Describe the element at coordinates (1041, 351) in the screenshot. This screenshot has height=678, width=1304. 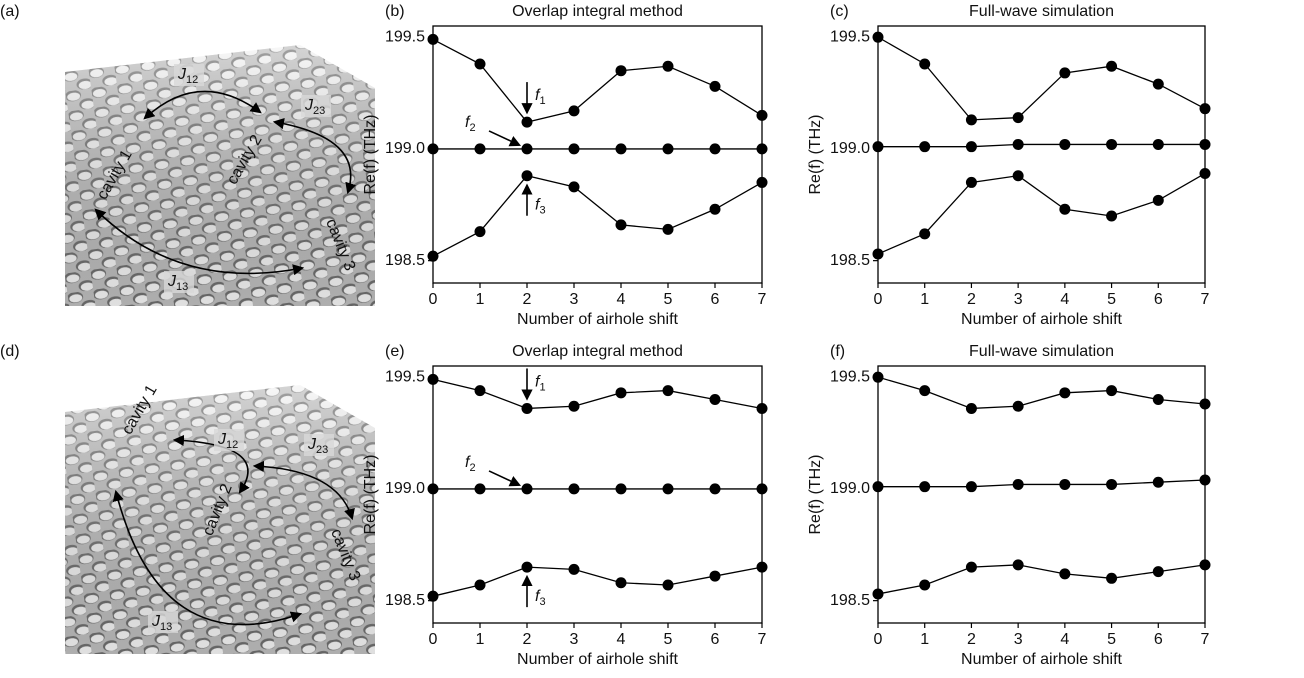
I see `chart-title: Full-wave simulation` at that location.